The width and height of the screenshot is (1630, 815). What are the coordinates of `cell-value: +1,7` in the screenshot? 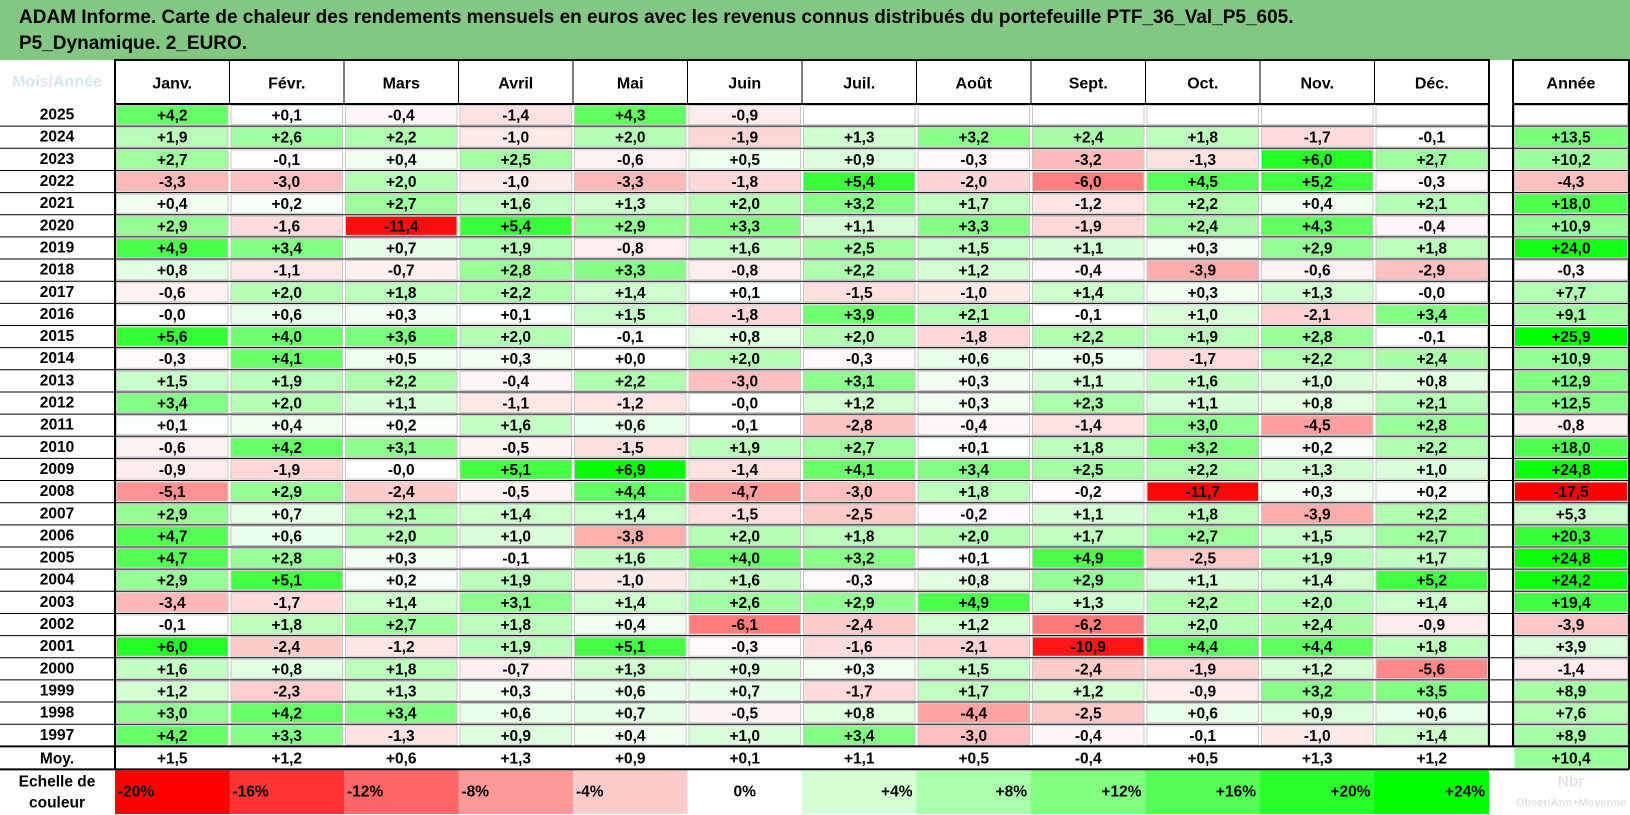 It's located at (973, 204).